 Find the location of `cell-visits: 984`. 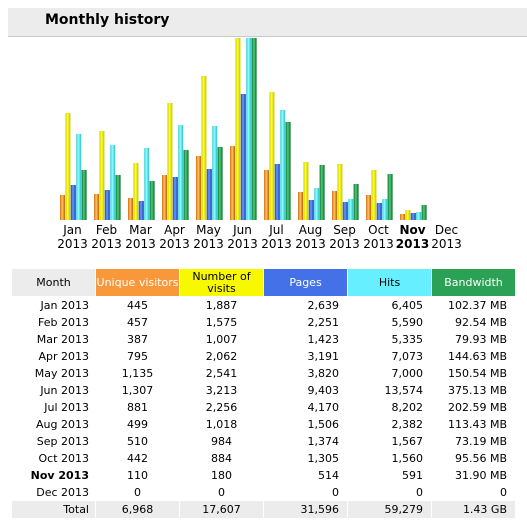

cell-visits: 984 is located at coordinates (221, 441).